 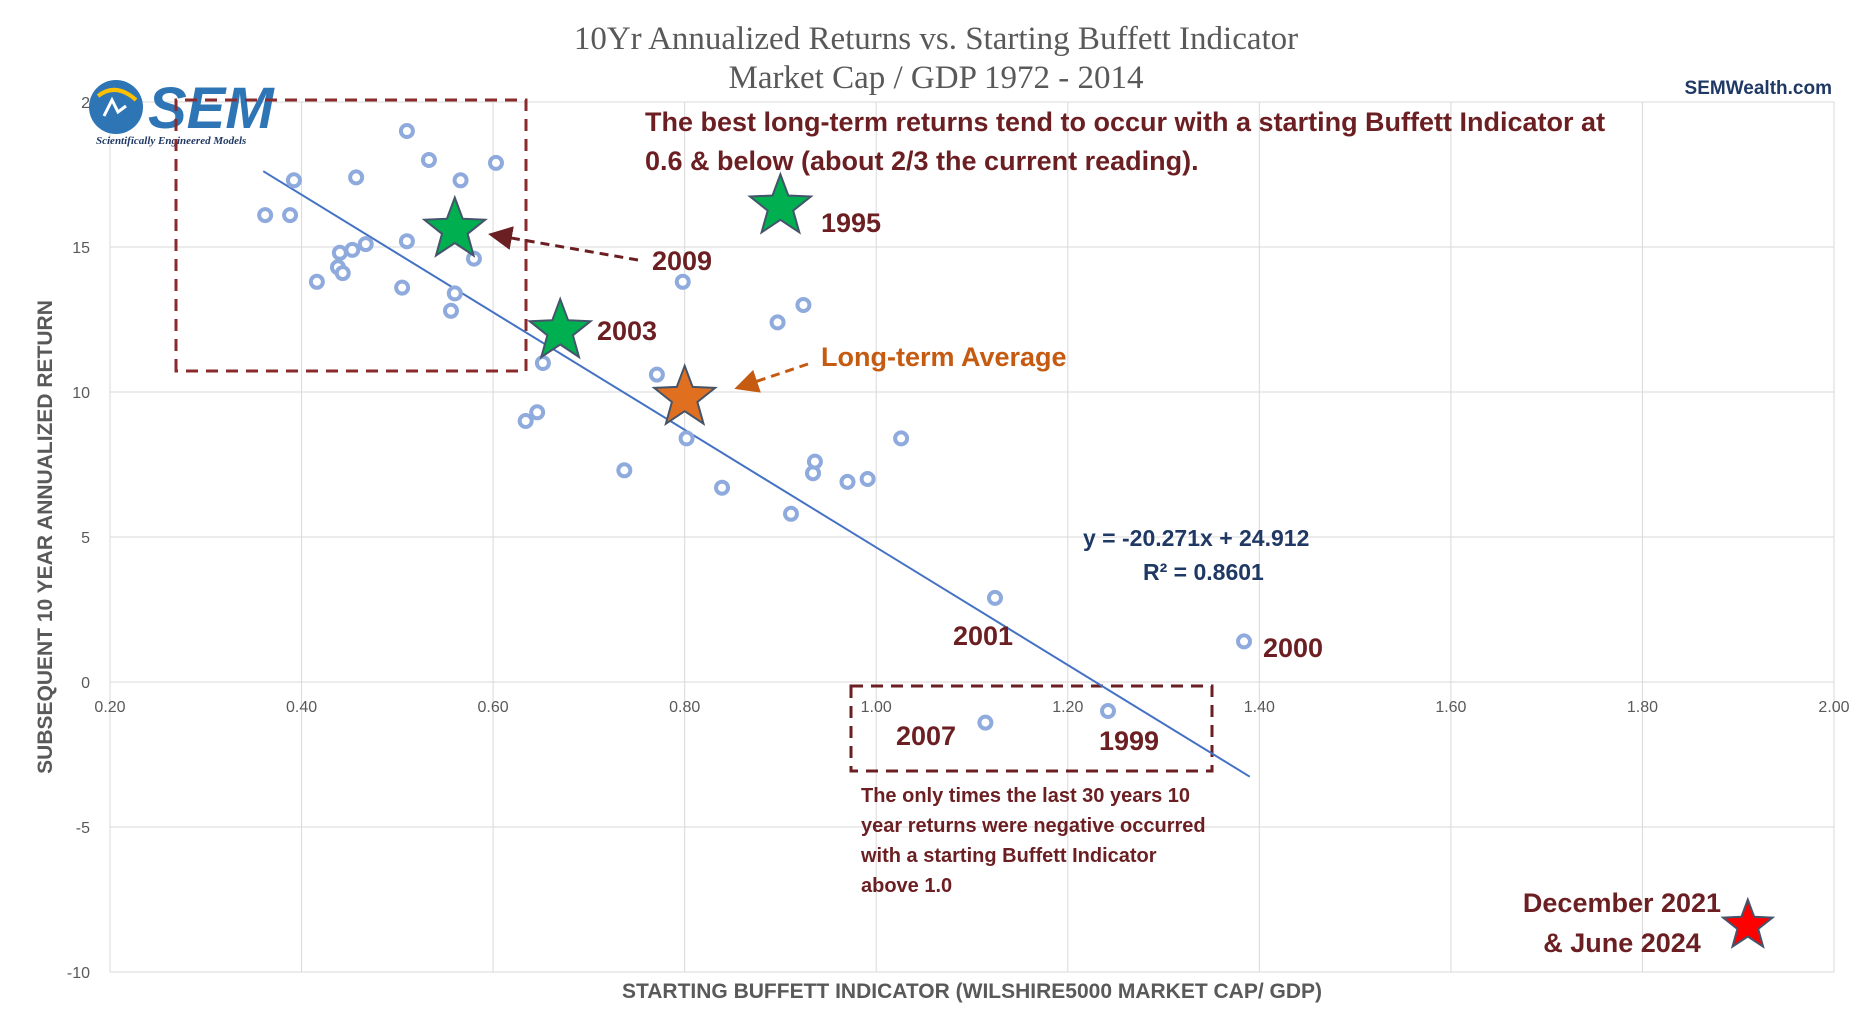 What do you see at coordinates (1008, 856) in the screenshot?
I see `negative-note-line3: with a starting Buffett Indicator` at bounding box center [1008, 856].